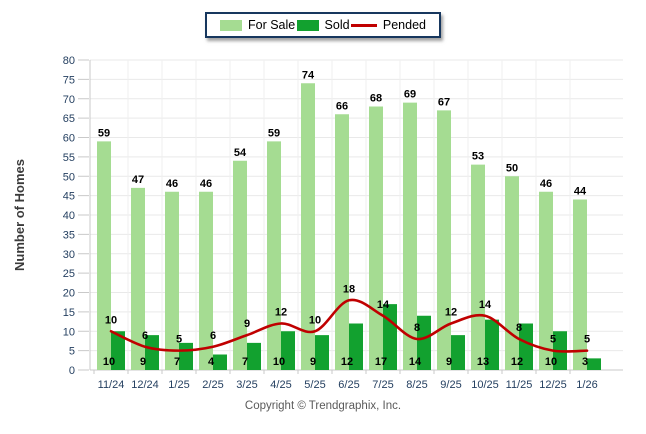  Describe the element at coordinates (72, 371) in the screenshot. I see `y-tick-label: 0` at that location.